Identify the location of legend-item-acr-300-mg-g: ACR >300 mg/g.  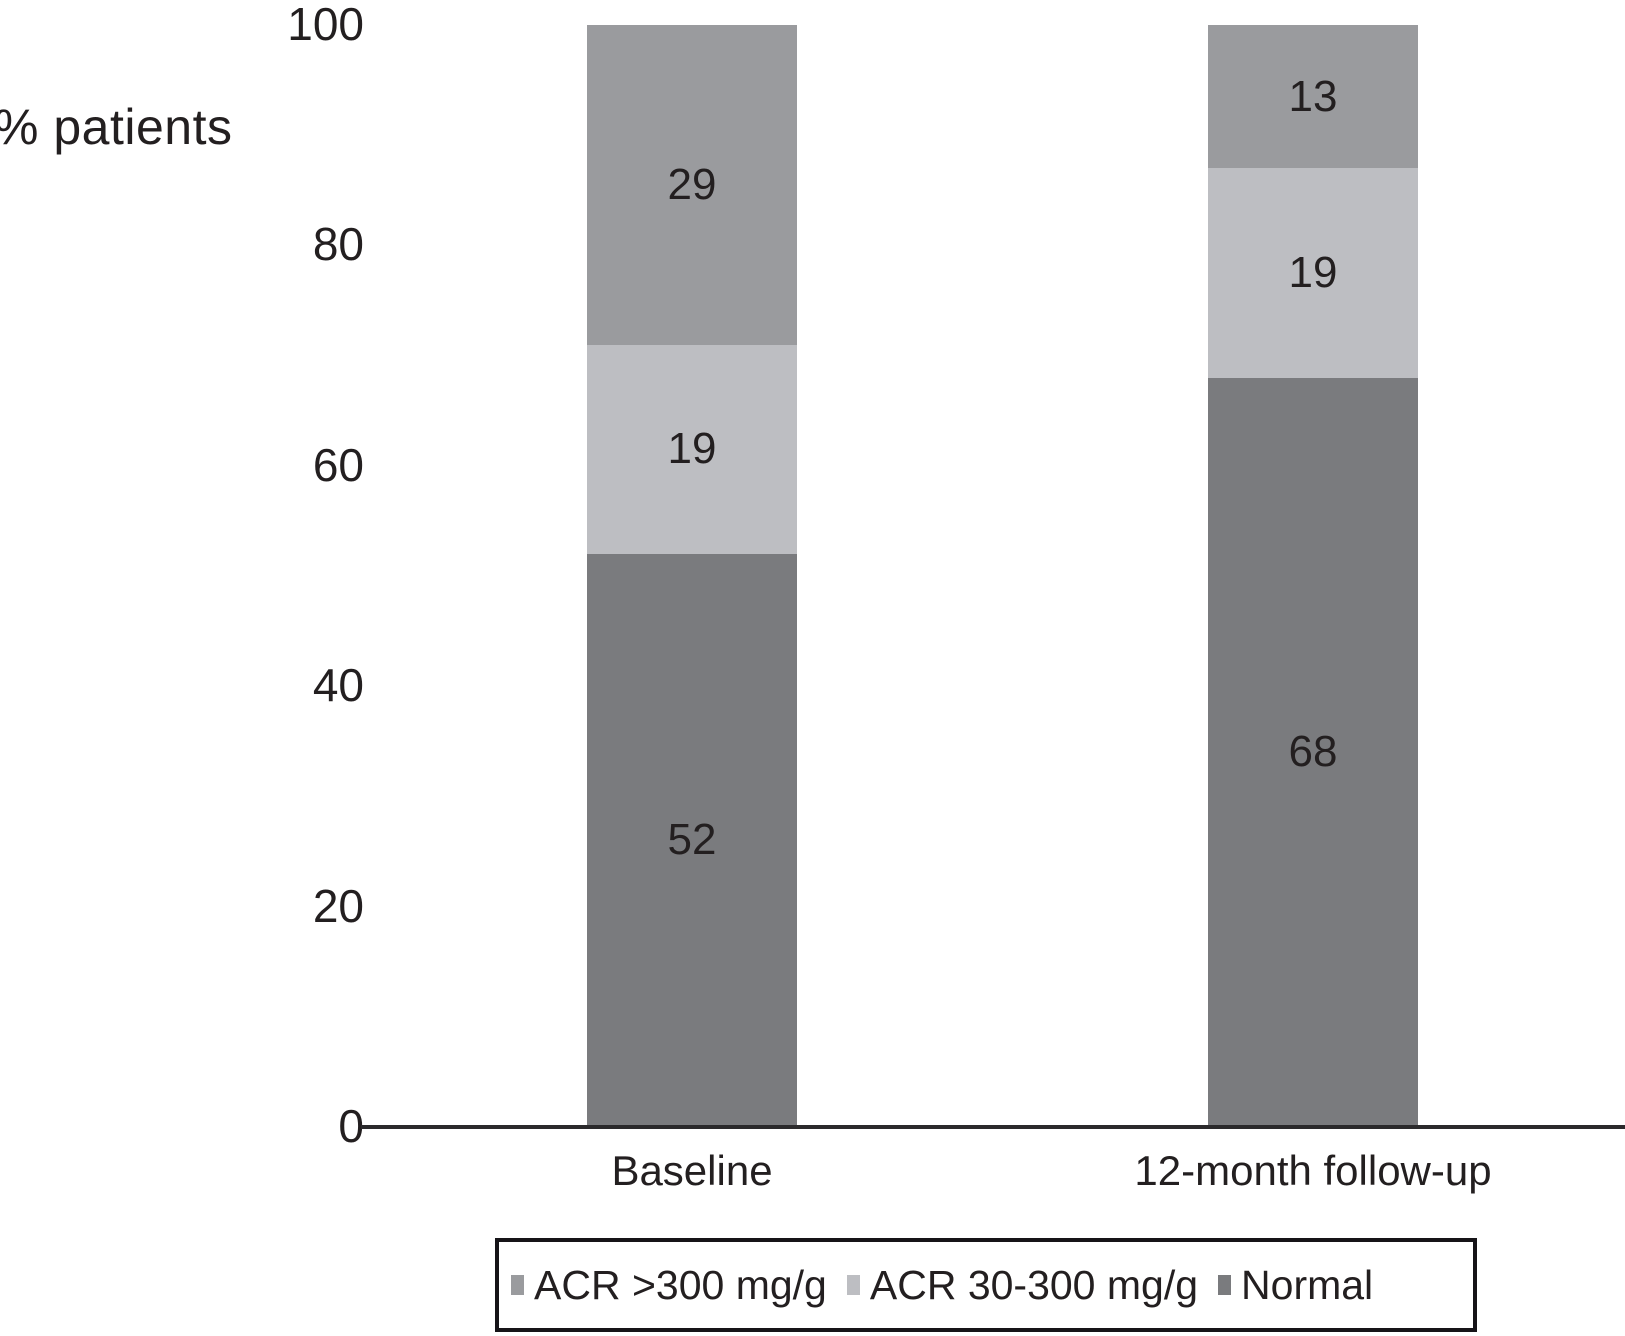
(669, 1285).